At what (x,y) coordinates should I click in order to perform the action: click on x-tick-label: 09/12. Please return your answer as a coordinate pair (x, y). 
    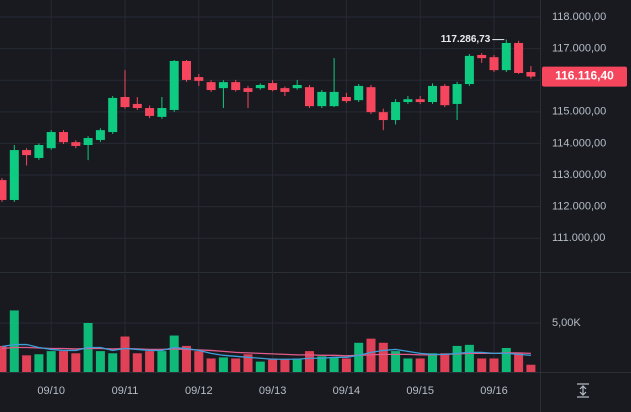
    Looking at the image, I should click on (199, 391).